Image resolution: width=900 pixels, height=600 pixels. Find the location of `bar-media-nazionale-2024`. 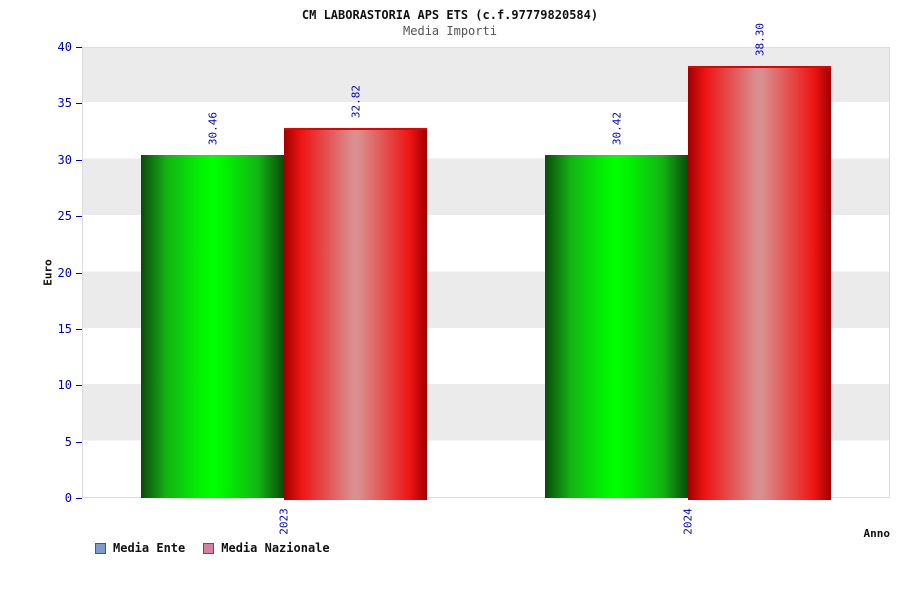

bar-media-nazionale-2024 is located at coordinates (759, 283).